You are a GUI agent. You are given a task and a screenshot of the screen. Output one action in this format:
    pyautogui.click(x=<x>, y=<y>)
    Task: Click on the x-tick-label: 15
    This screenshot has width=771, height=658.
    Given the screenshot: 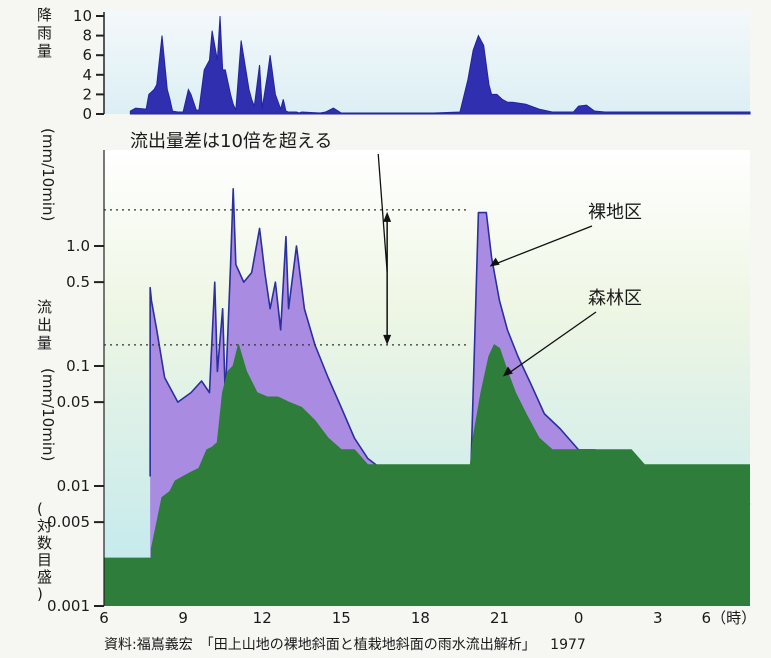 What is the action you would take?
    pyautogui.click(x=341, y=618)
    